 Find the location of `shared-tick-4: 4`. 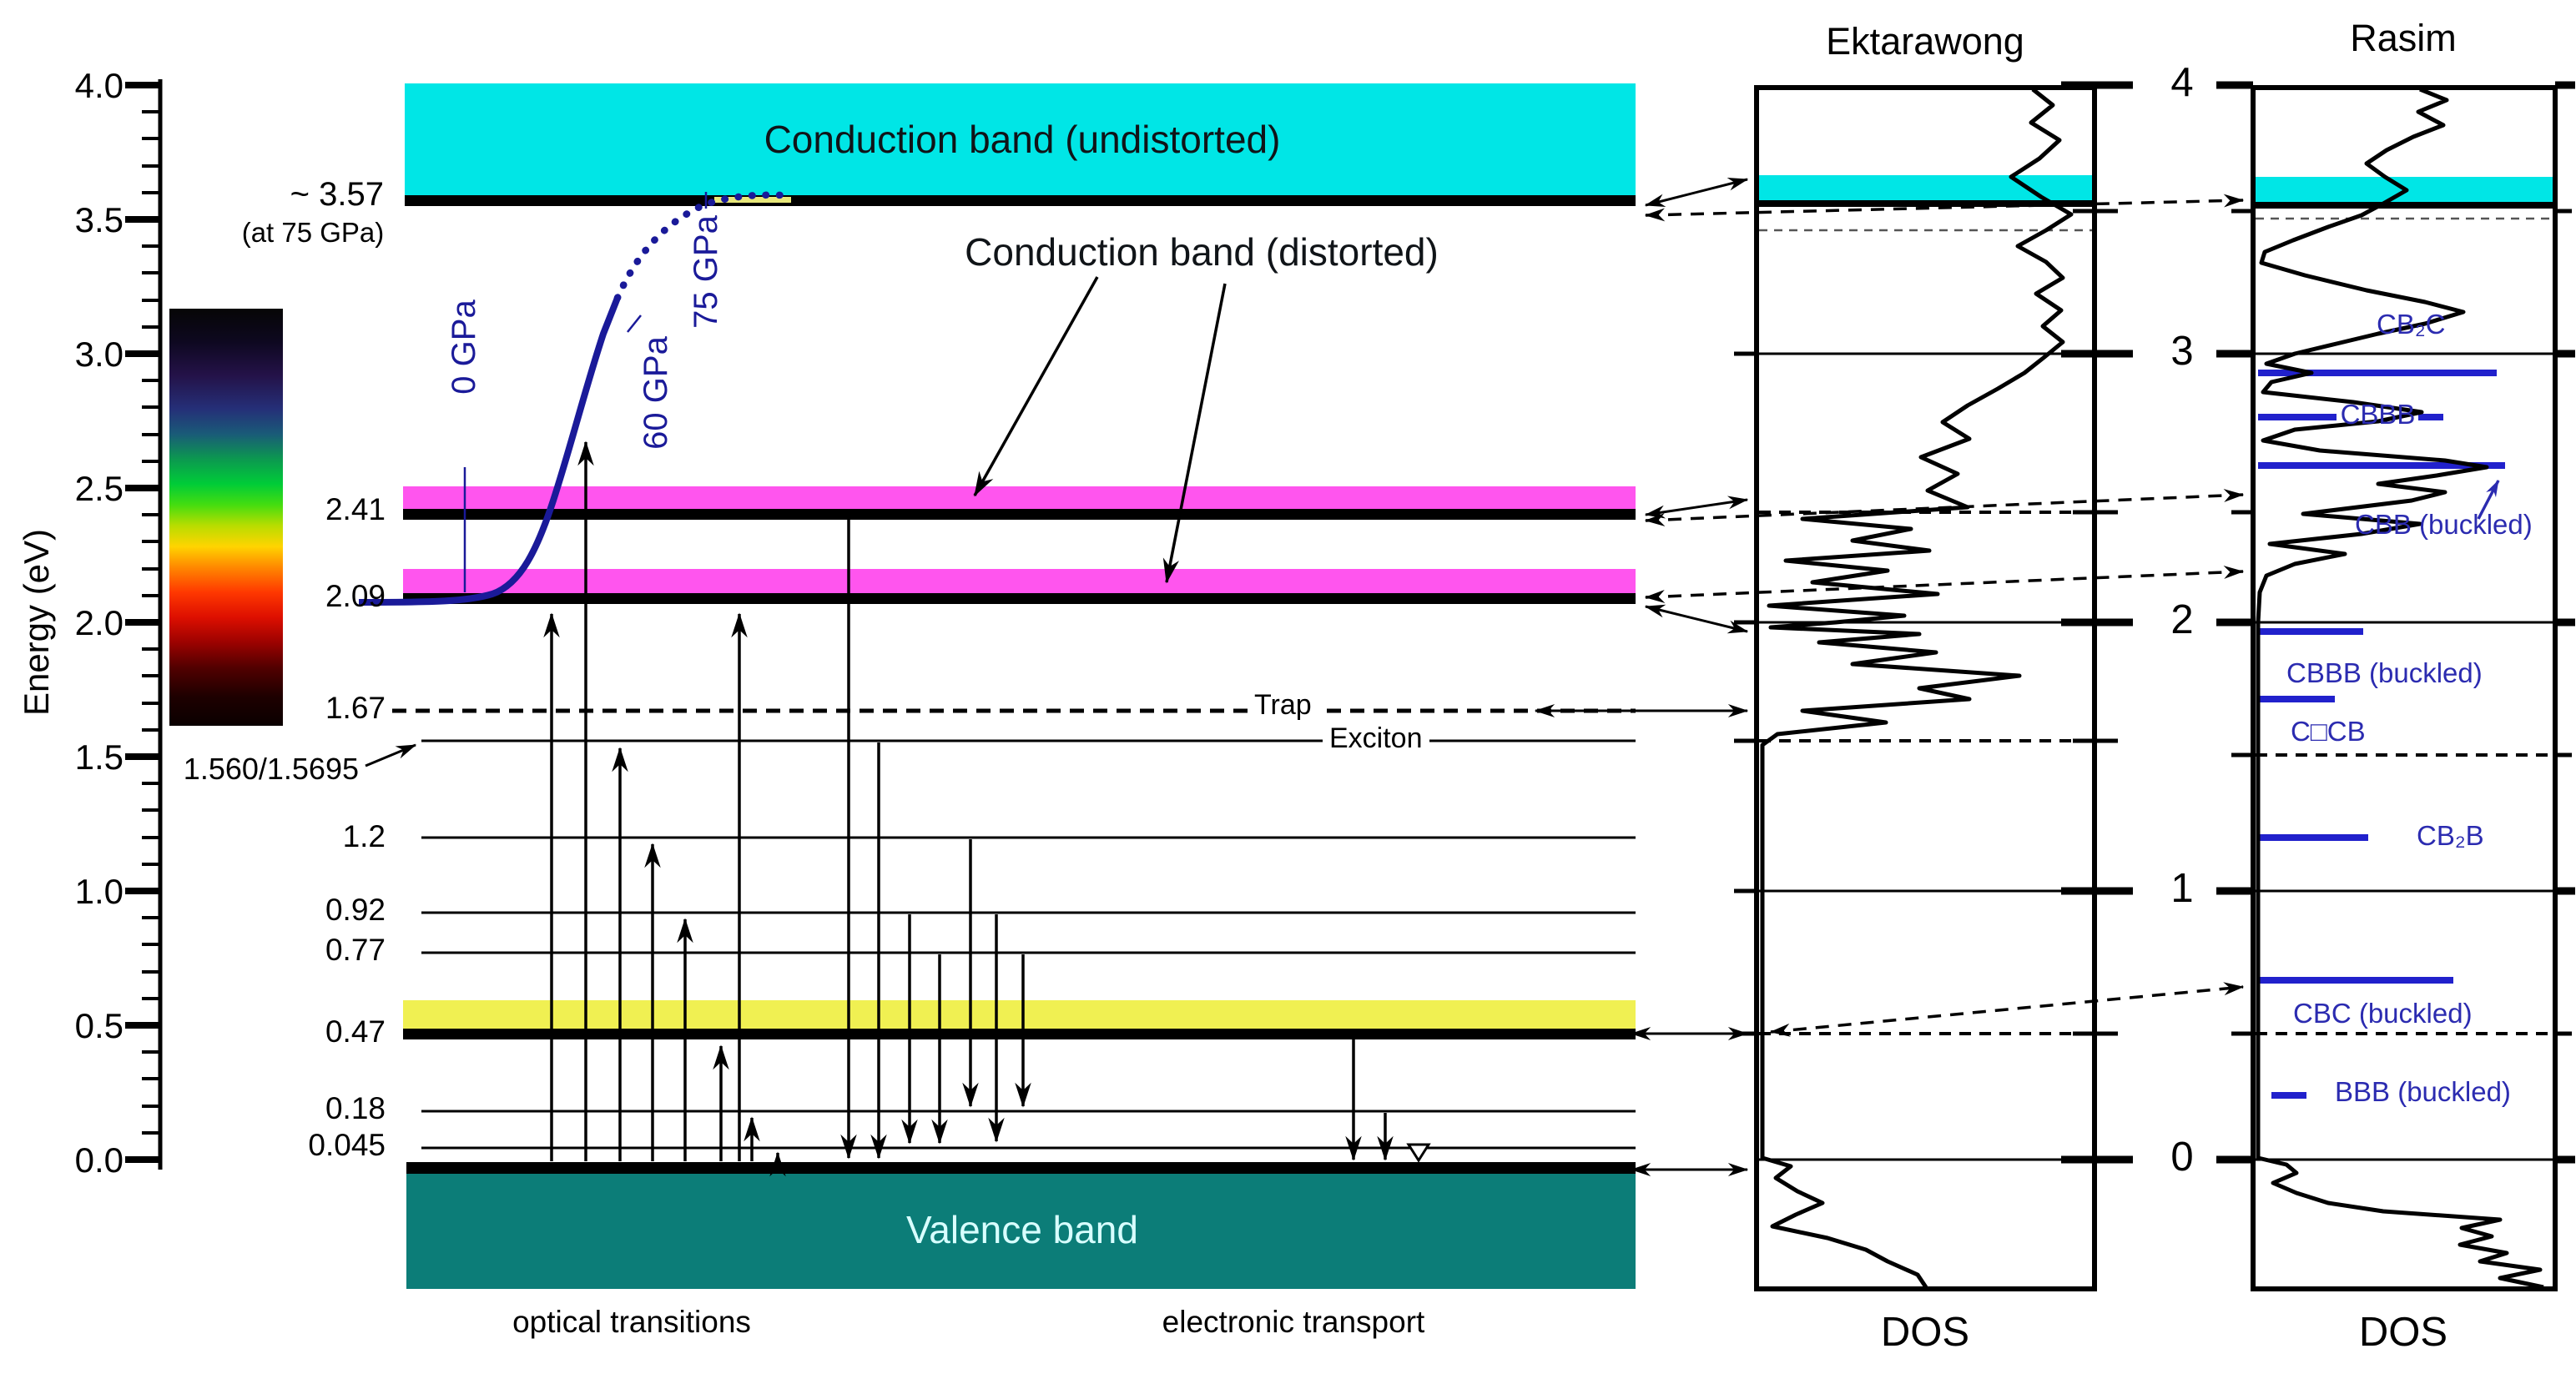

shared-tick-4: 4 is located at coordinates (2182, 82).